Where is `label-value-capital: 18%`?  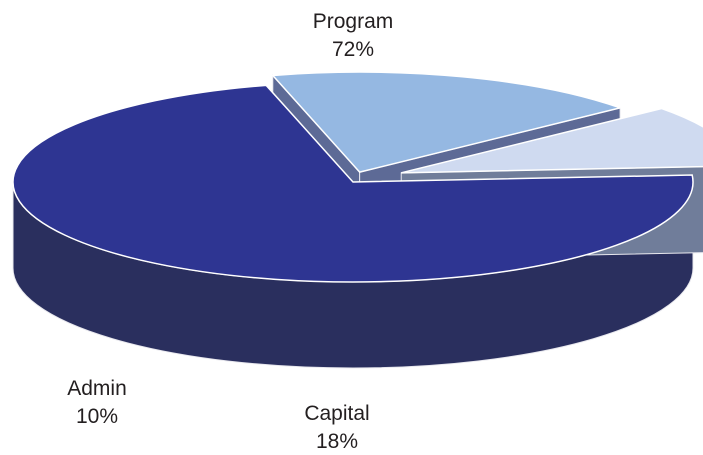 label-value-capital: 18% is located at coordinates (337, 441).